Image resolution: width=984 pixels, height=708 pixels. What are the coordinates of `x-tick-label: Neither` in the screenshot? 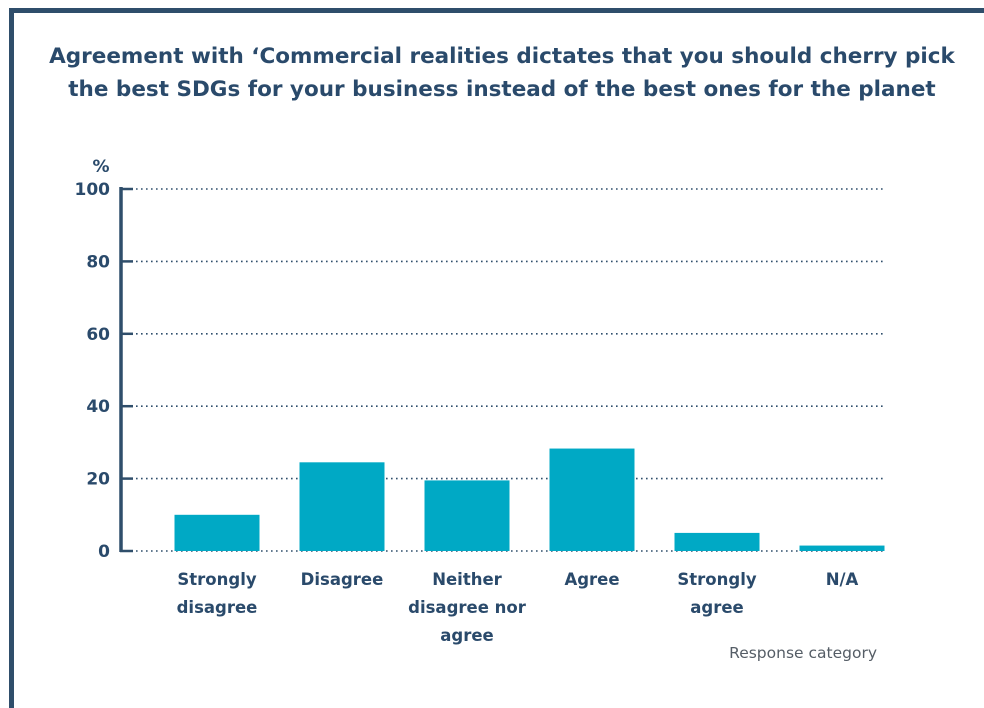 It's located at (467, 579).